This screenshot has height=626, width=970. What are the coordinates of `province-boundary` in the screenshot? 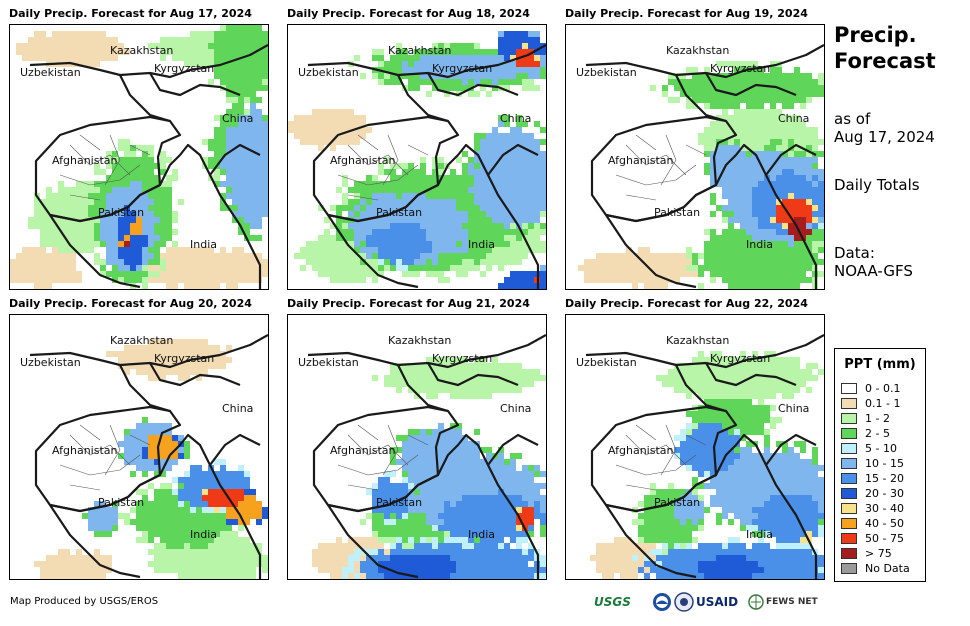 It's located at (100, 465).